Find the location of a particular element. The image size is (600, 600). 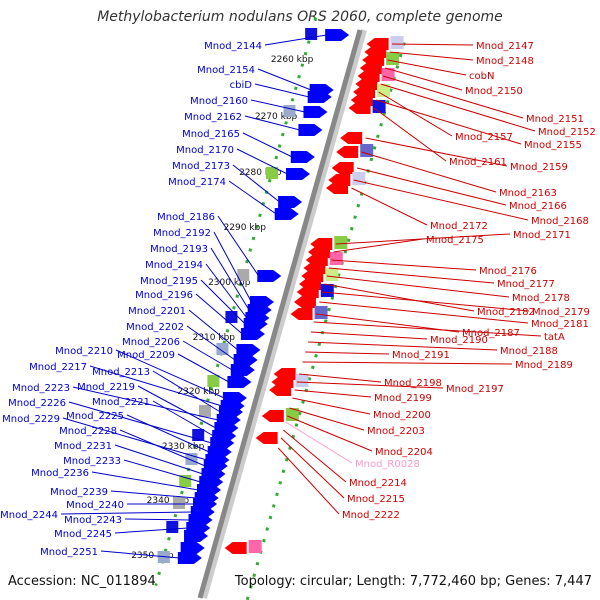

gene-label-left: Mnod_2244 is located at coordinates (29, 515).